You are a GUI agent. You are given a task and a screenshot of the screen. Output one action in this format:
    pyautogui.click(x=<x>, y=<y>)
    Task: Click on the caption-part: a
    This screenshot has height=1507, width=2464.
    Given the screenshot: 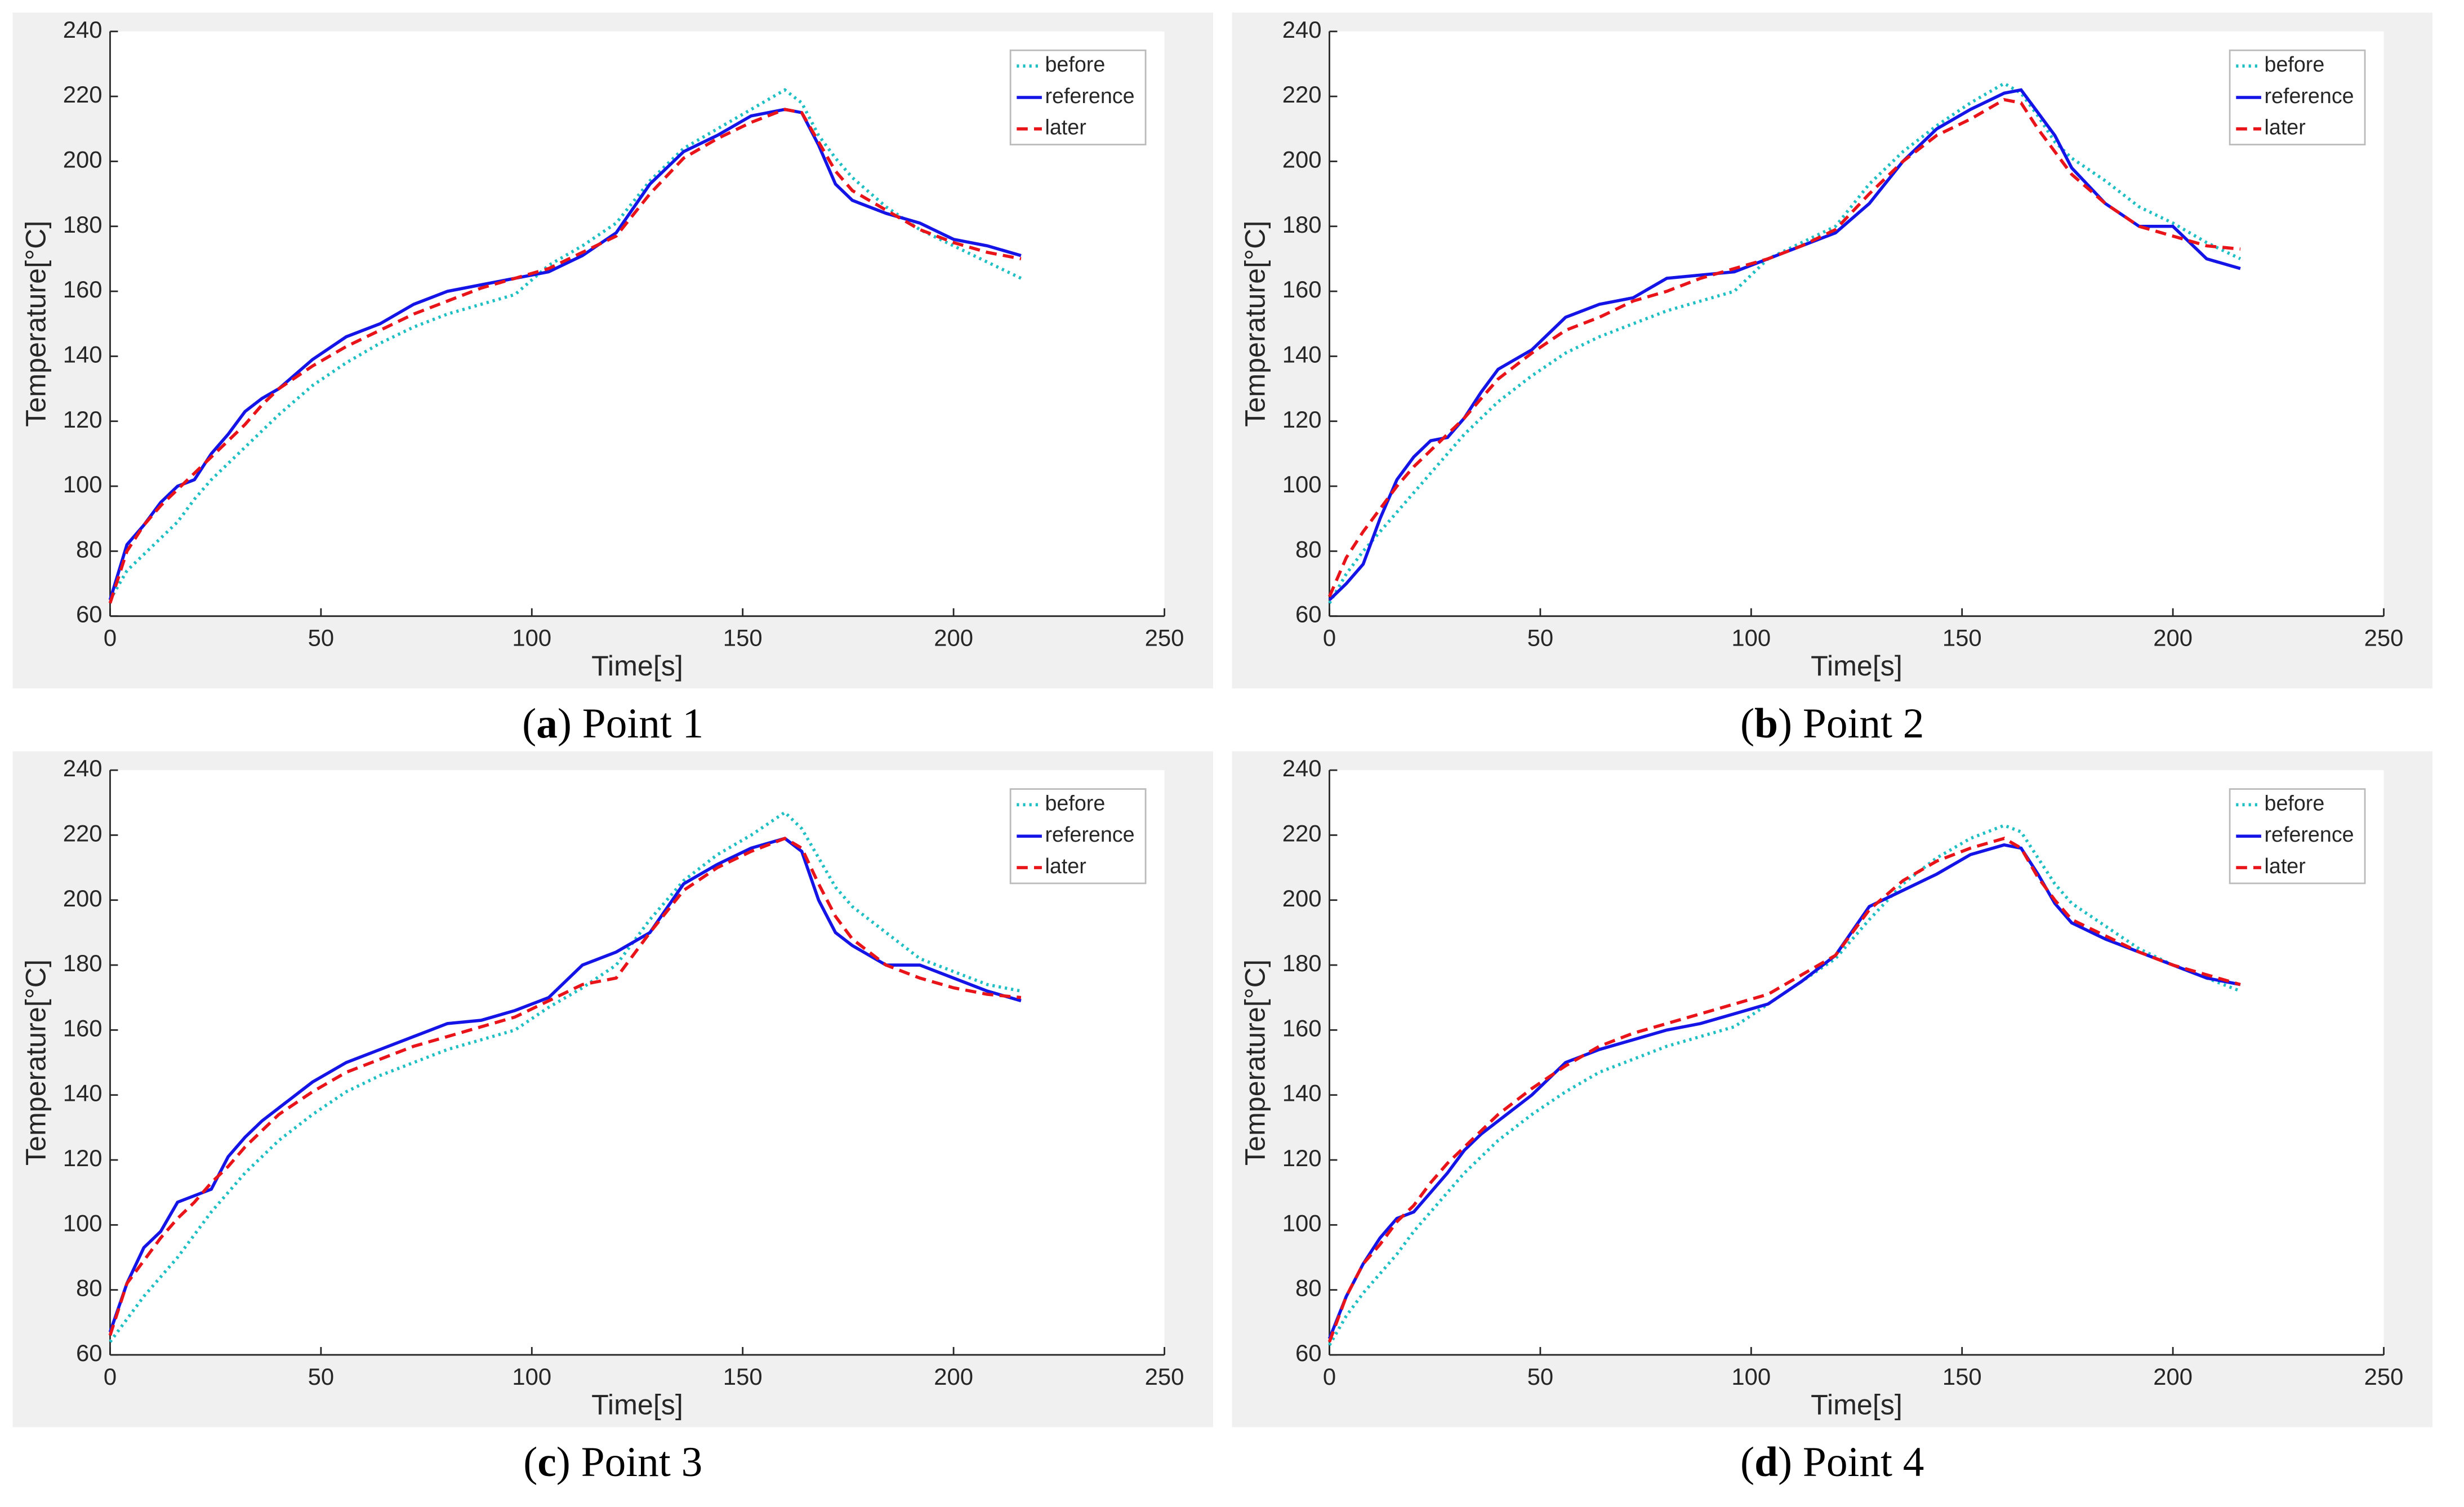 What is the action you would take?
    pyautogui.click(x=547, y=723)
    